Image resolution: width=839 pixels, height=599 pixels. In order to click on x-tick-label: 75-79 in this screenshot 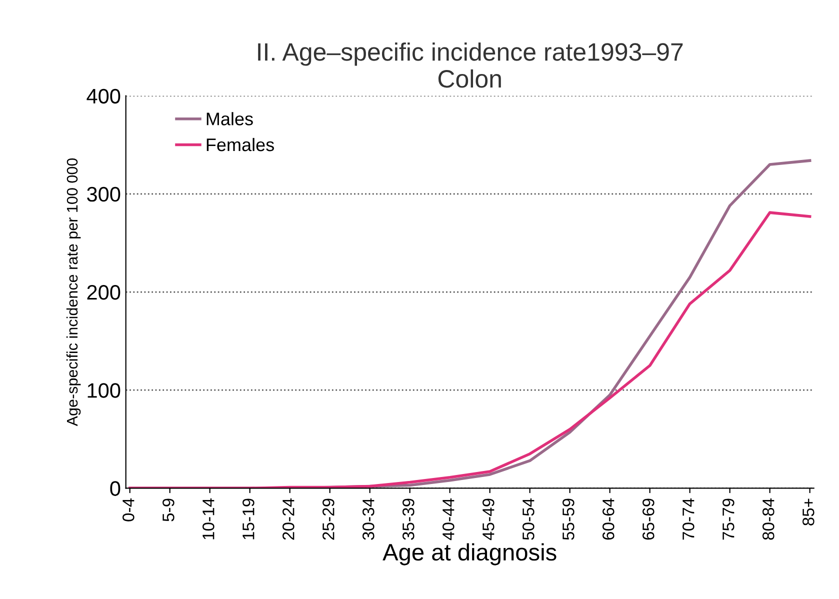, I will do `click(728, 519)`.